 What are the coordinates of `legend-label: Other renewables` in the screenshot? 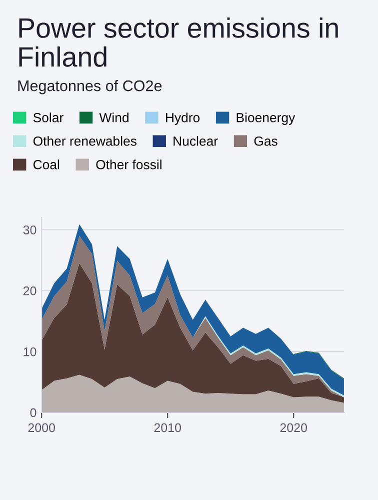 It's located at (84, 141).